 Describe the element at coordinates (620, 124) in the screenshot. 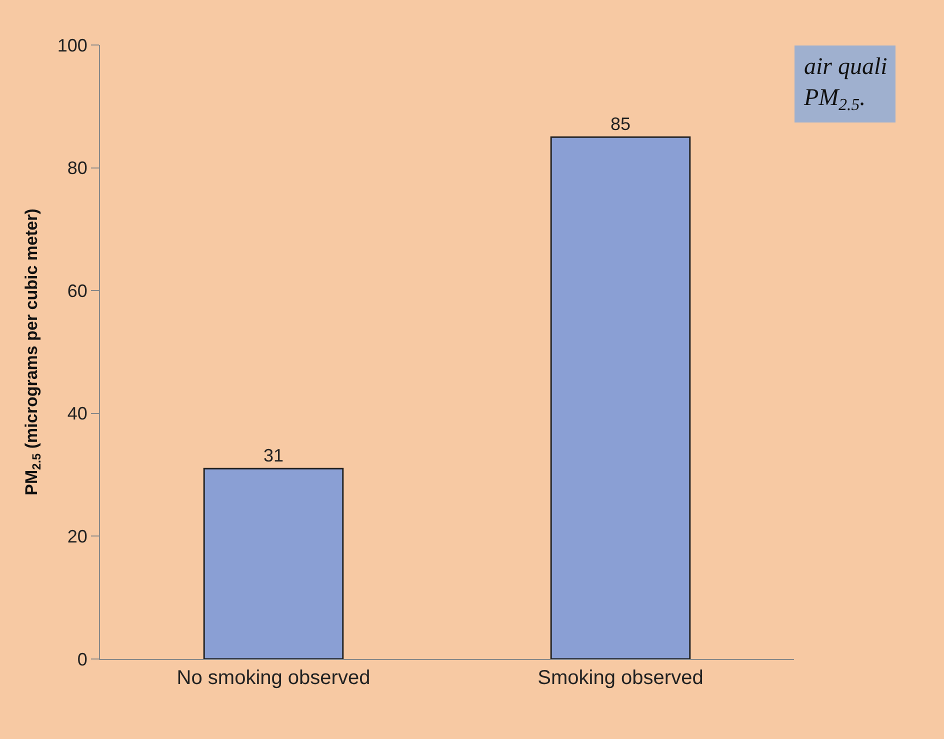

I see `data-label: 85` at that location.